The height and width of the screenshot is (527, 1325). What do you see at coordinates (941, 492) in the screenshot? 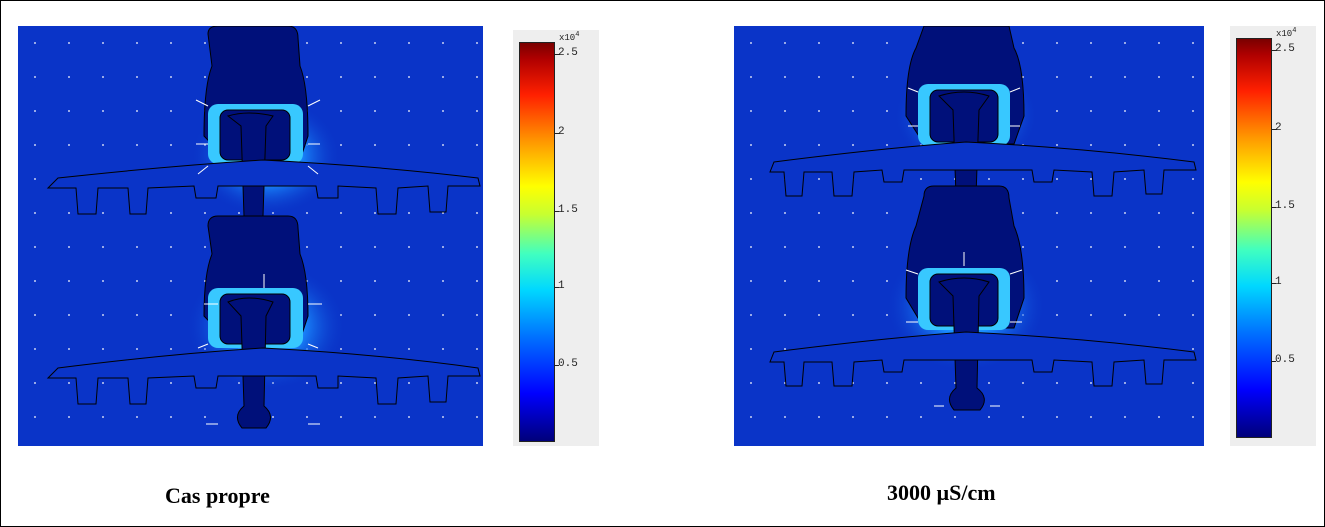
I see `caption-3000: 3000 µS/cm` at bounding box center [941, 492].